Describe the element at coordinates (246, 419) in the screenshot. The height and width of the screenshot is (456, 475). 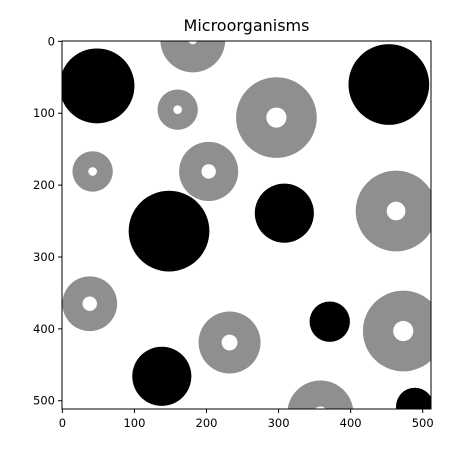
I see `x-axis: 0 100 200 300 400 500` at that location.